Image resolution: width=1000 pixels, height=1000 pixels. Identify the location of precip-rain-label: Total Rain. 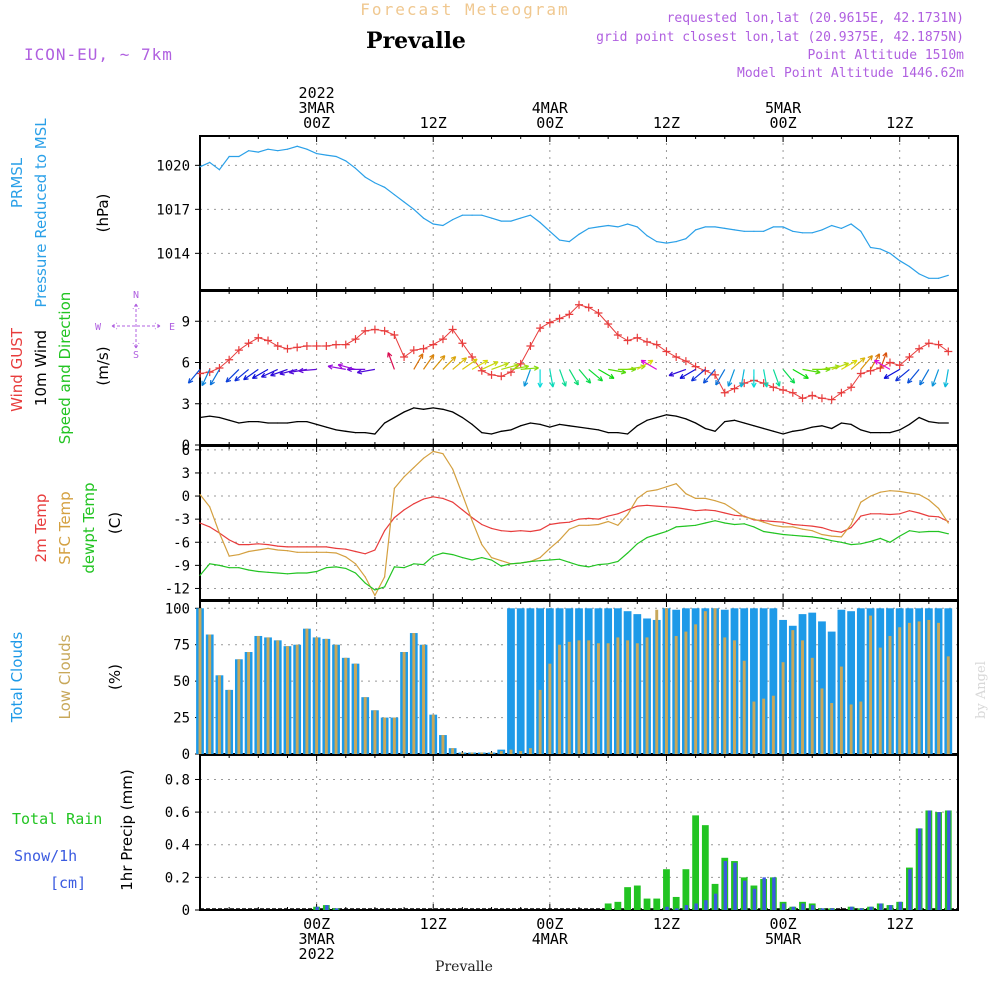
(57, 819).